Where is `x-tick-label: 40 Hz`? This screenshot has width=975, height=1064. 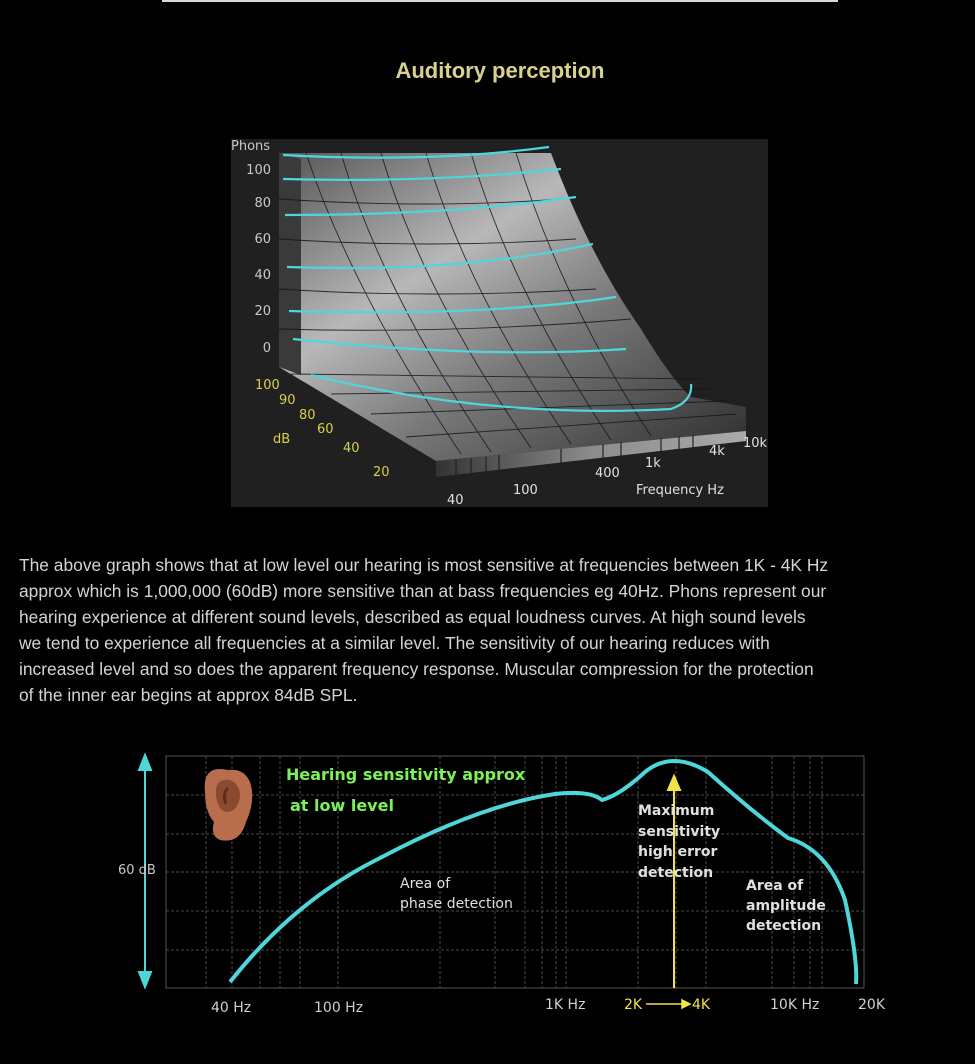
x-tick-label: 40 Hz is located at coordinates (231, 1008).